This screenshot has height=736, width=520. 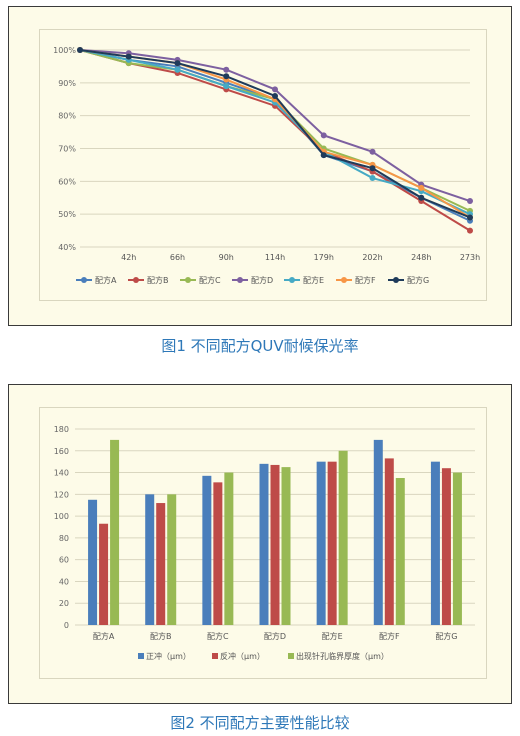 What do you see at coordinates (61, 451) in the screenshot?
I see `y-tick-label: 160` at bounding box center [61, 451].